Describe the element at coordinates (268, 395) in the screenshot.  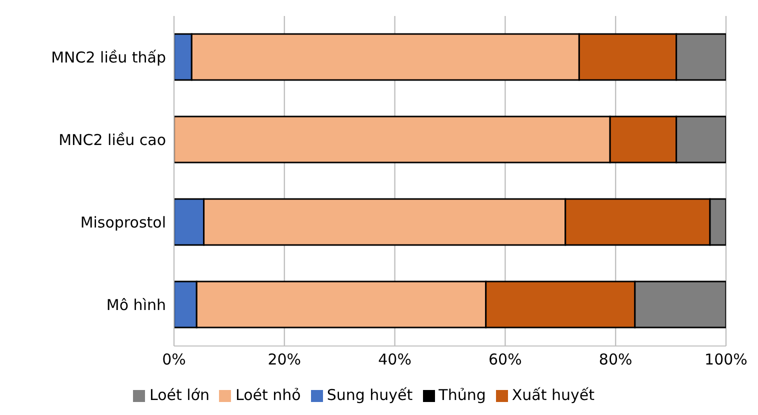
I see `legend-label: Loét nhỏ` at that location.